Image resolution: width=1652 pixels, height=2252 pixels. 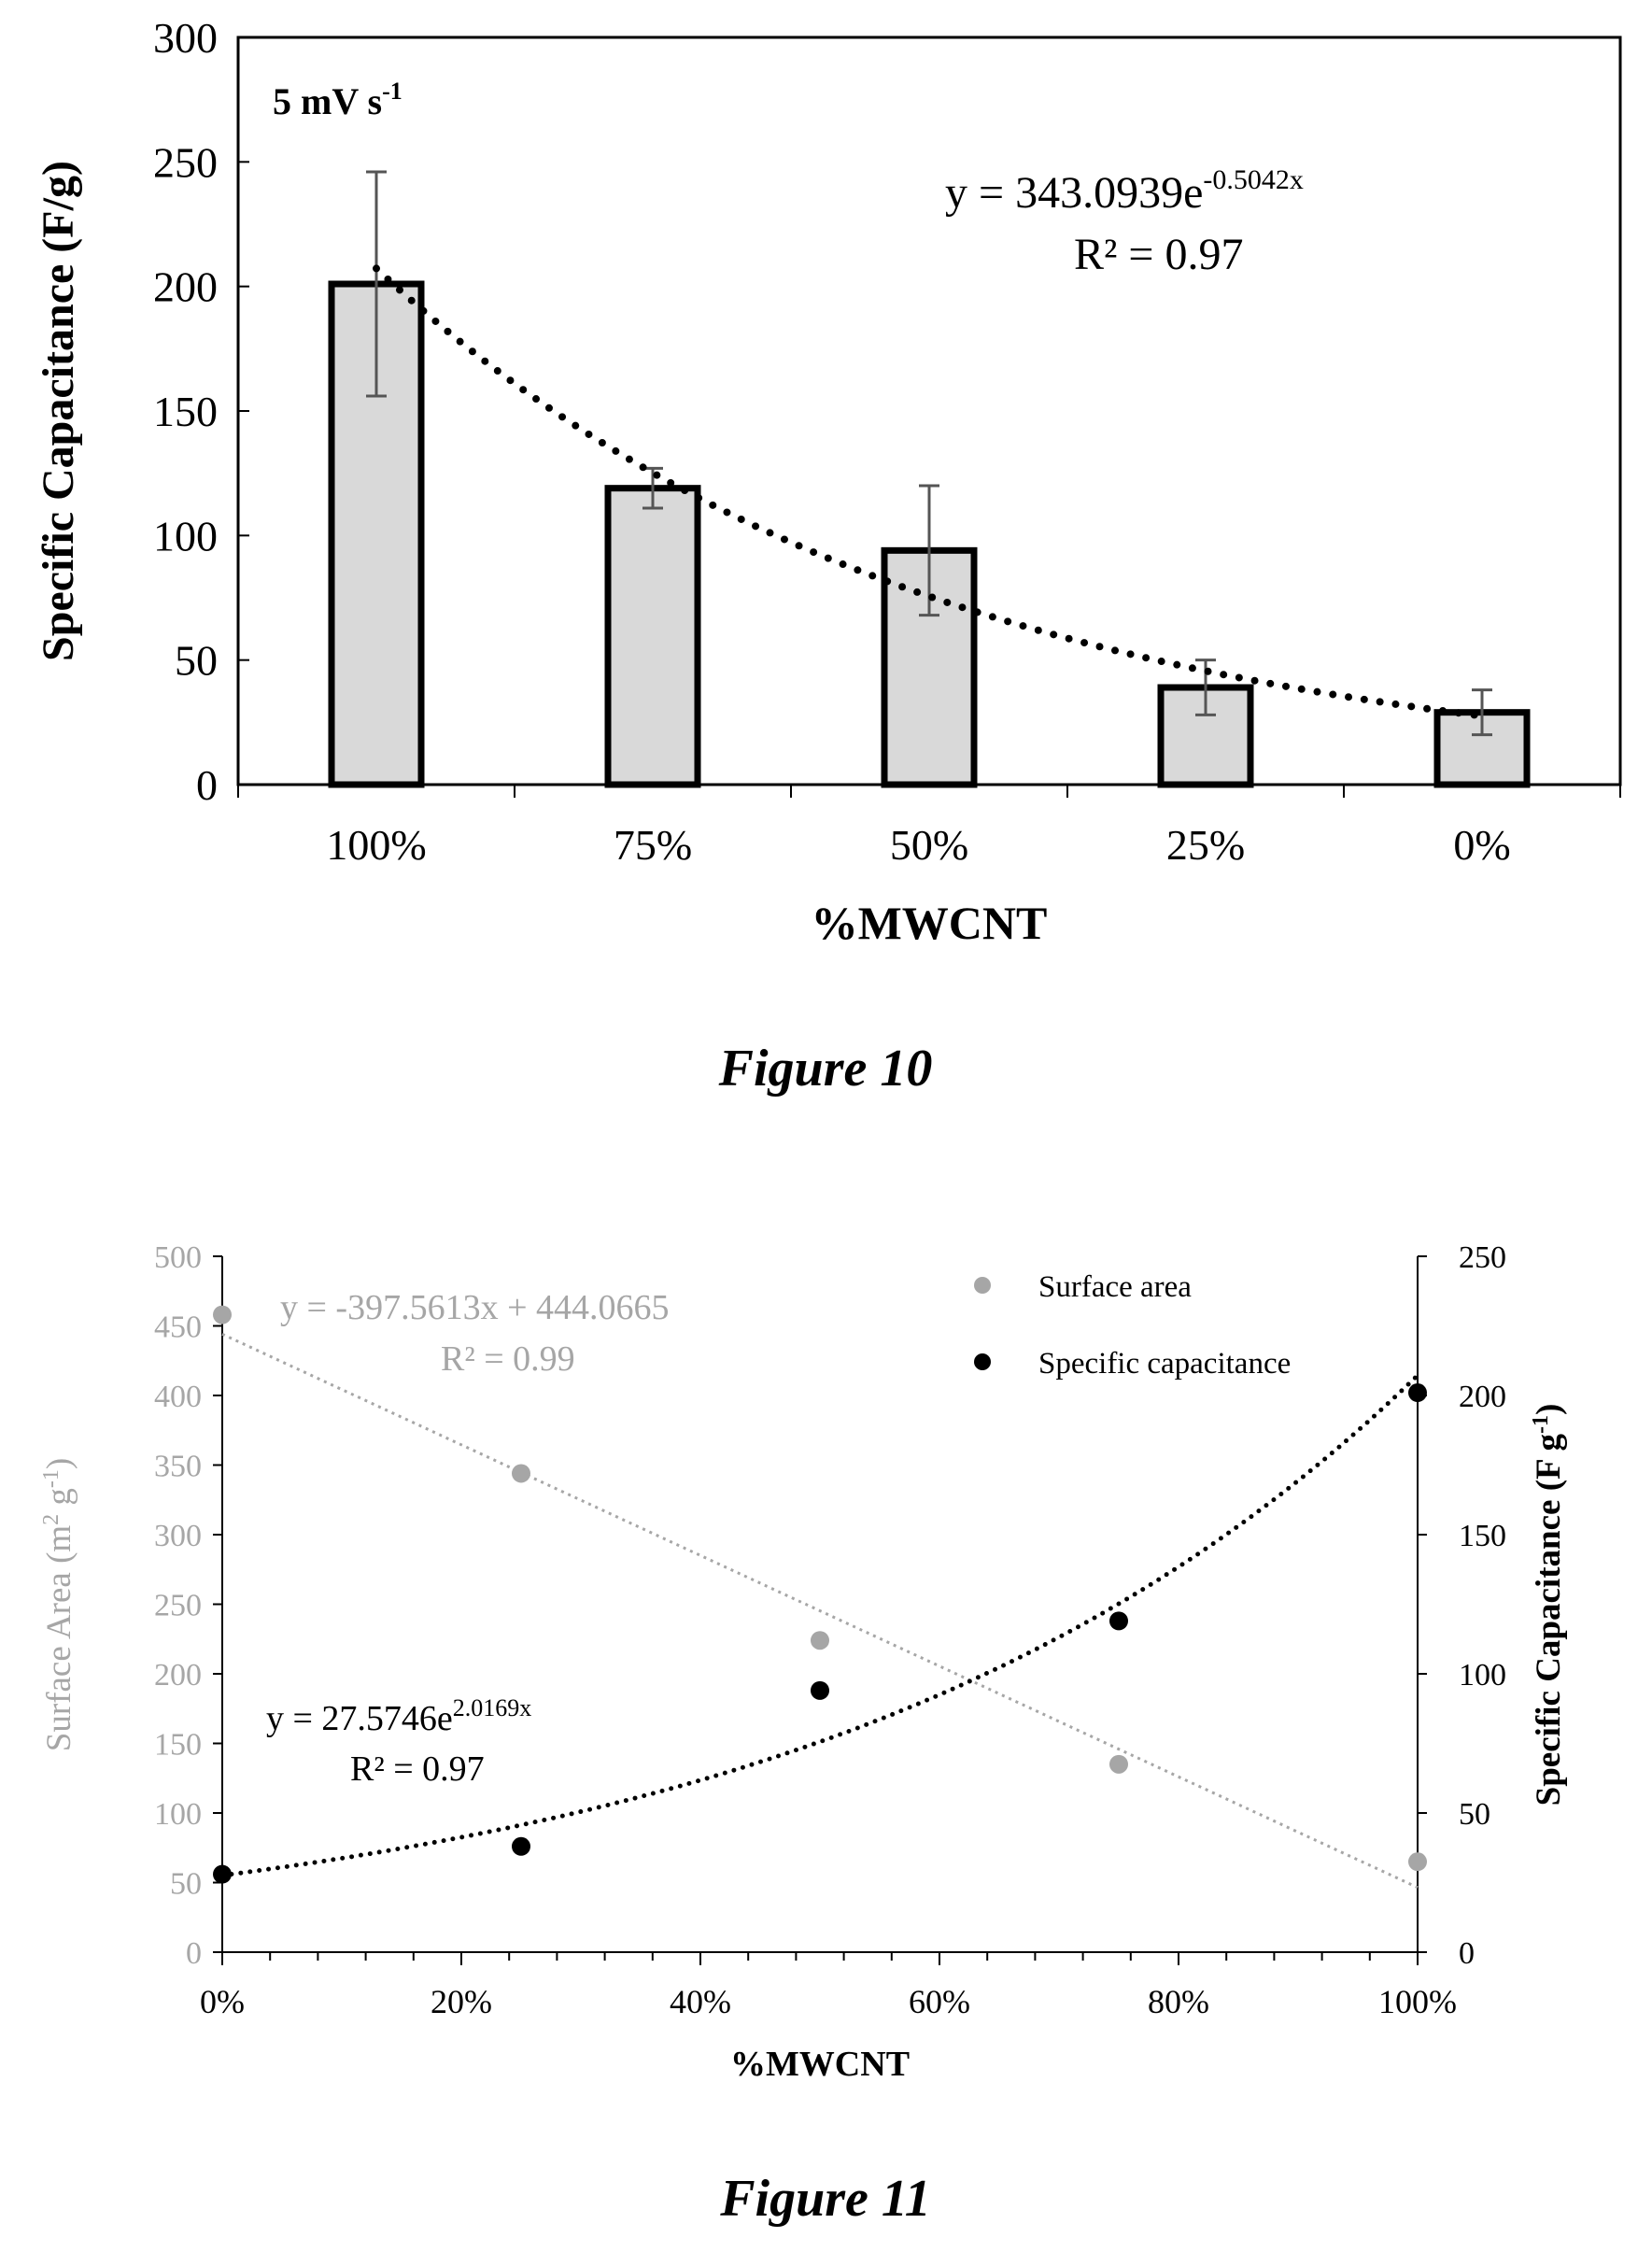 What do you see at coordinates (58, 411) in the screenshot?
I see `fig10-y-axis-label: Specific Capacitance (F/g)` at bounding box center [58, 411].